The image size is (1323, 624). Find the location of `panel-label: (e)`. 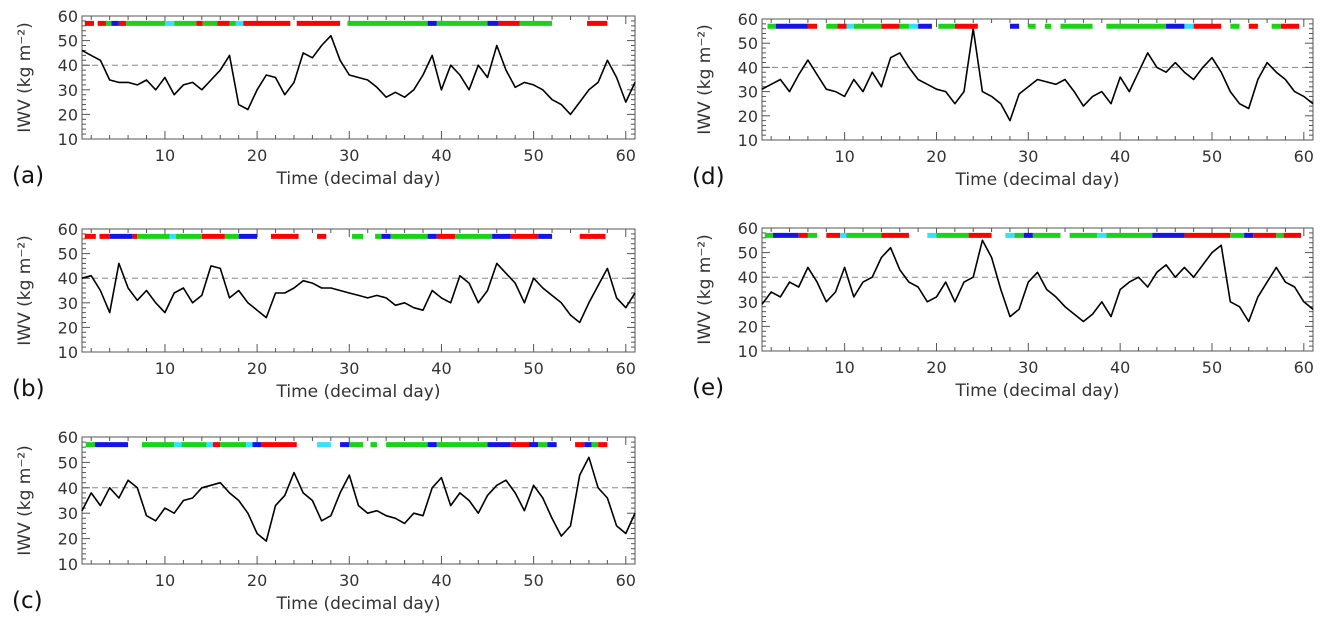

panel-label: (e) is located at coordinates (708, 388).